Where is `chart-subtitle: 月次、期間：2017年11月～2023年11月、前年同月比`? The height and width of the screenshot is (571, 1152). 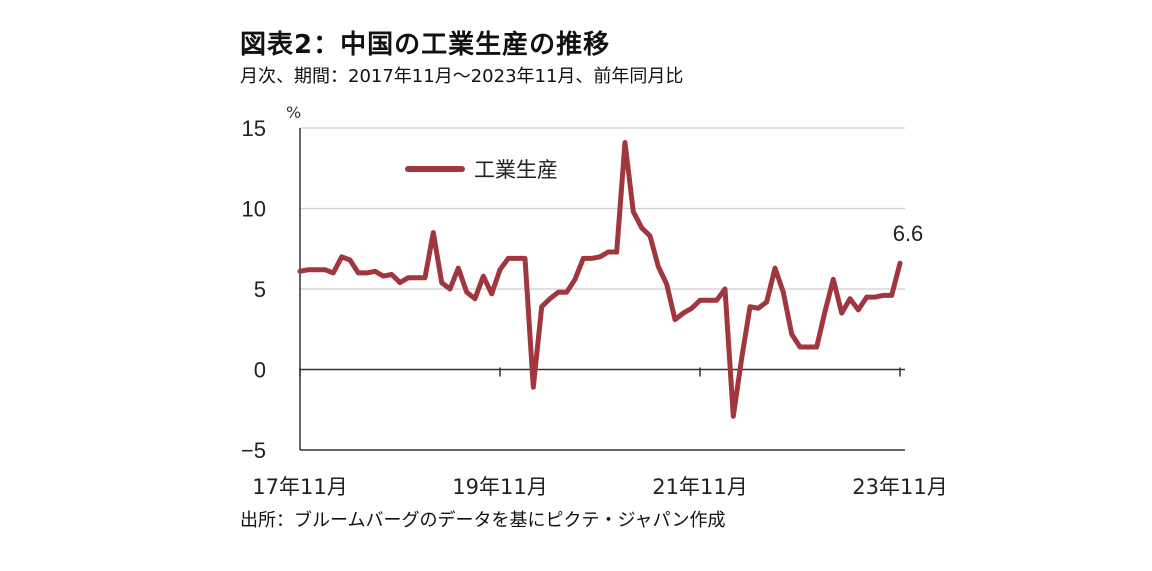 chart-subtitle: 月次、期間：2017年11月～2023年11月、前年同月比 is located at coordinates (462, 76).